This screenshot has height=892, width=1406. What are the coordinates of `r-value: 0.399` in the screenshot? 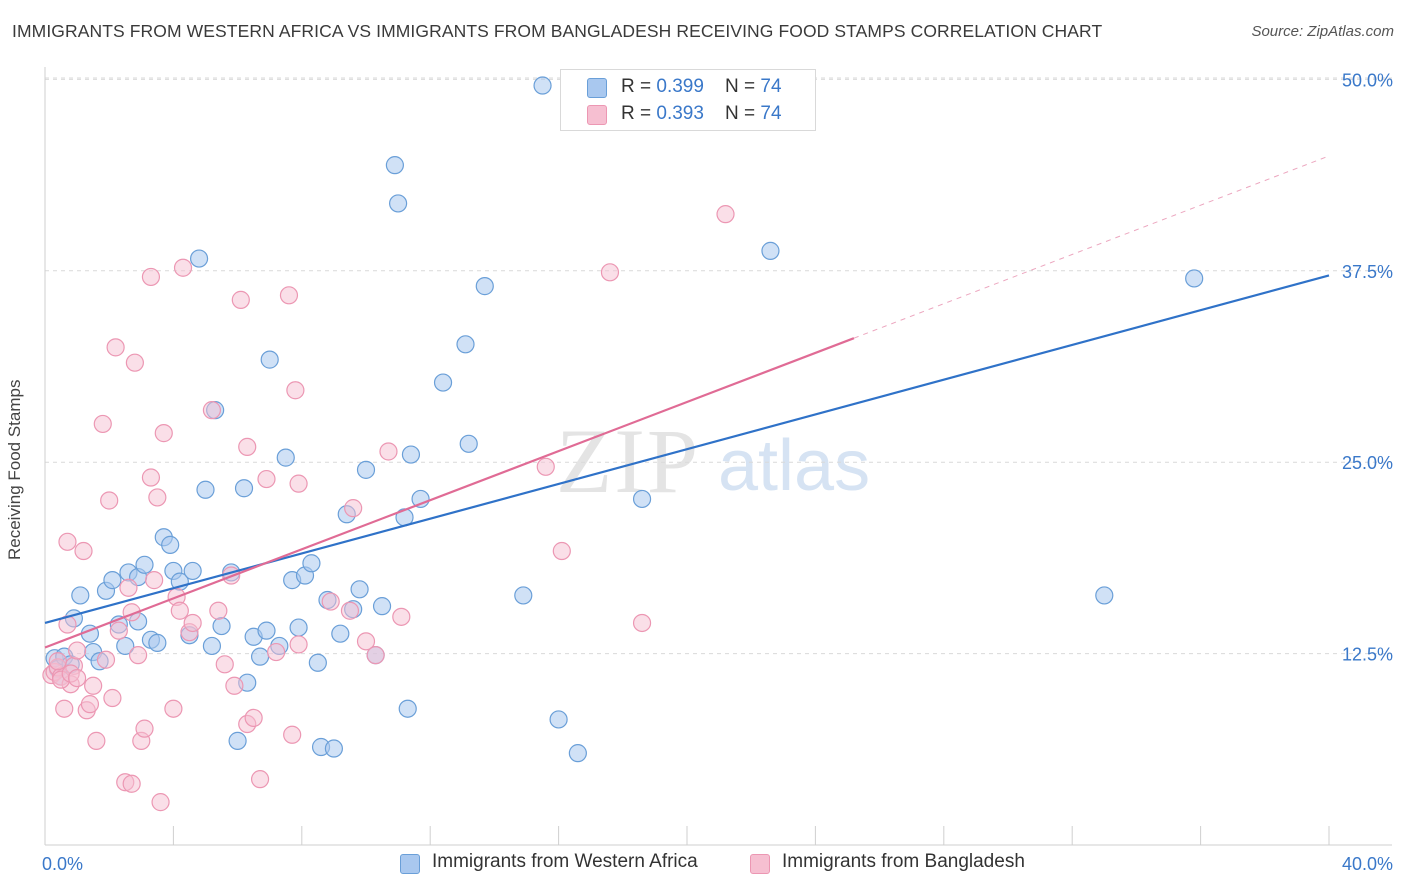 It's located at (680, 86).